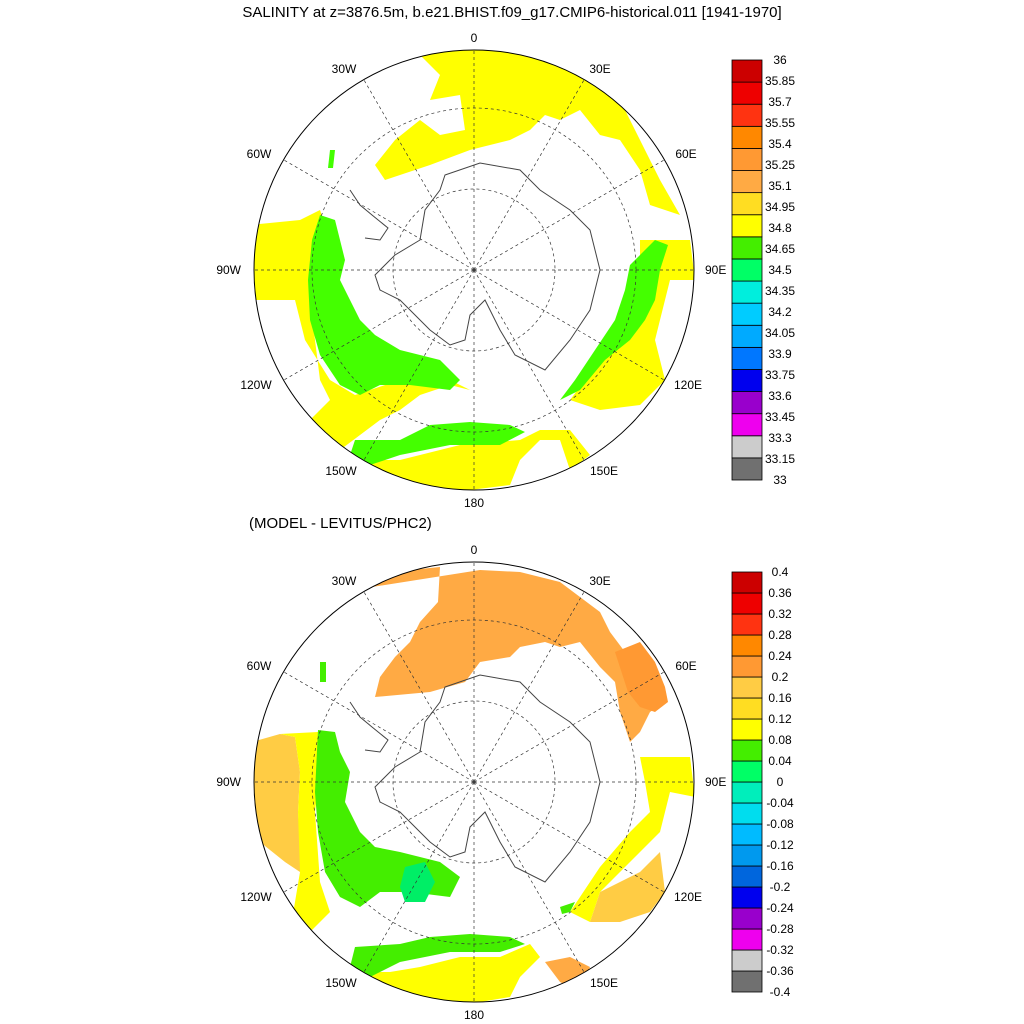  I want to click on salinity-colorbar-label: 36, so click(780, 60).